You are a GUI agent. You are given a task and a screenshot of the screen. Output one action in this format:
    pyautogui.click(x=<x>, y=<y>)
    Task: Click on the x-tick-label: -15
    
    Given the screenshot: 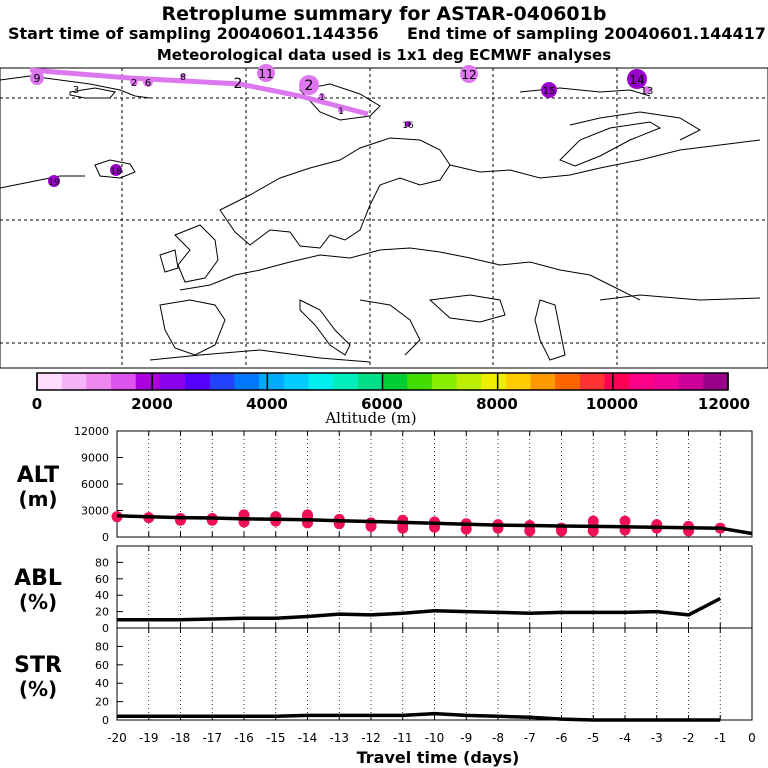 What is the action you would take?
    pyautogui.click(x=276, y=738)
    